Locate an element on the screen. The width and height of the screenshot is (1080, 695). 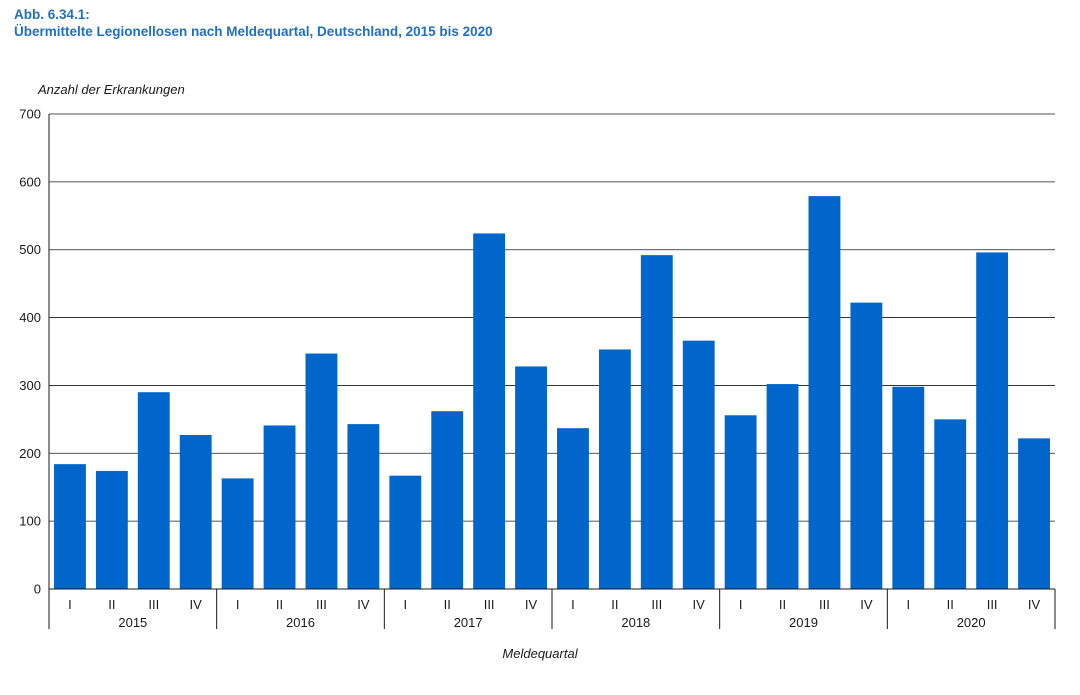
y-tick-label: 0 is located at coordinates (37, 589).